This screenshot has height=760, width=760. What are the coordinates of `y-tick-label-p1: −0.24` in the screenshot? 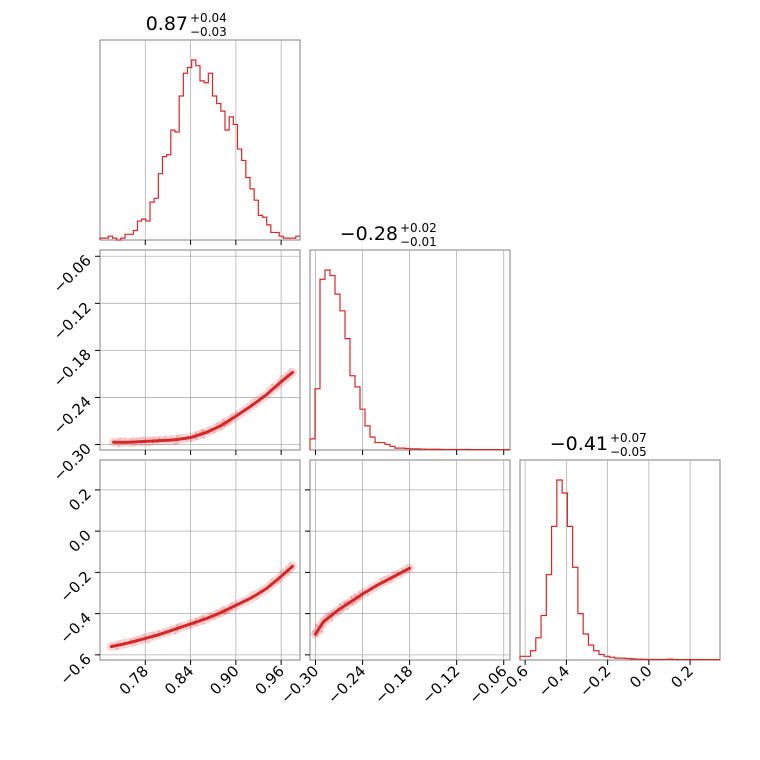 It's located at (72, 415).